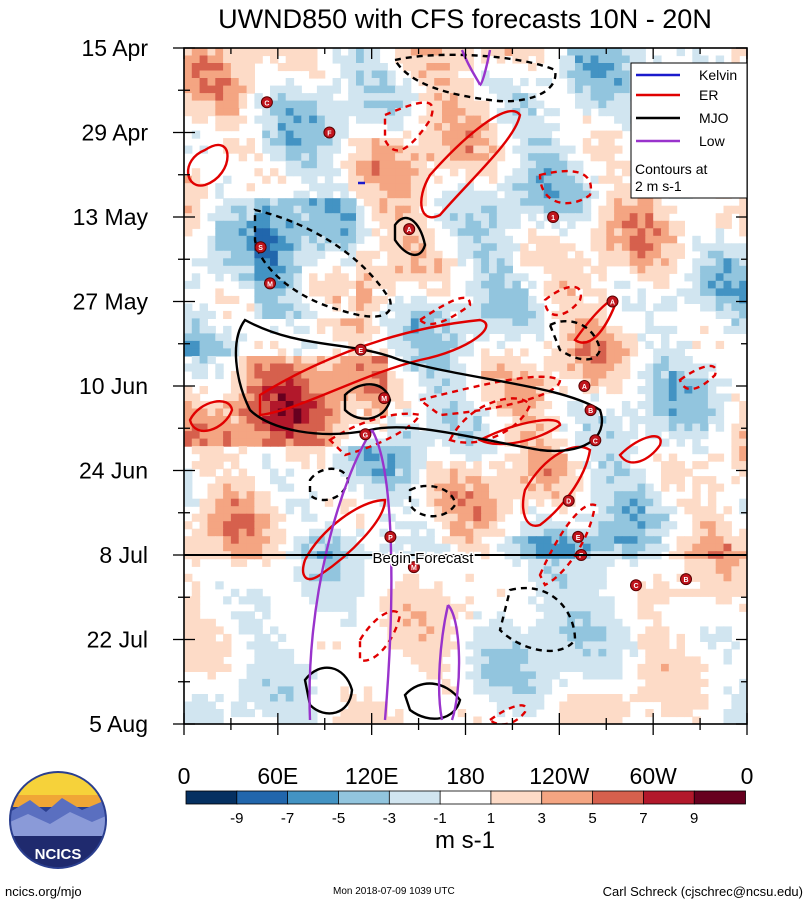  What do you see at coordinates (718, 75) in the screenshot?
I see `legend-label-kelvin: Kelvin` at bounding box center [718, 75].